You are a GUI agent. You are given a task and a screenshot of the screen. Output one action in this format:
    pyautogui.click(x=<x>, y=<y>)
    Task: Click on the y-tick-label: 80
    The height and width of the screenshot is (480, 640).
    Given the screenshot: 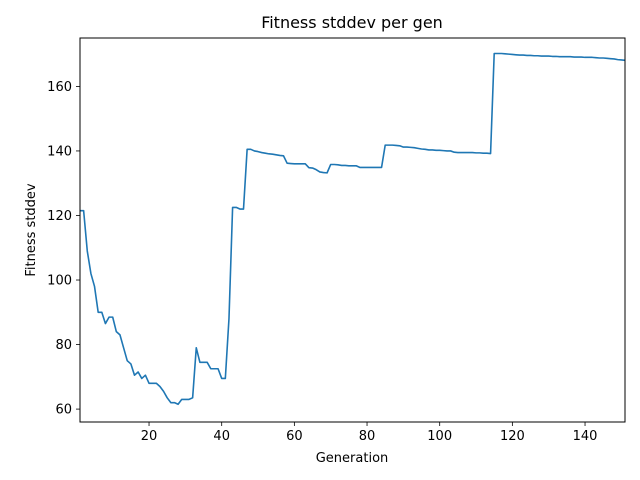 What is the action you would take?
    pyautogui.click(x=63, y=345)
    